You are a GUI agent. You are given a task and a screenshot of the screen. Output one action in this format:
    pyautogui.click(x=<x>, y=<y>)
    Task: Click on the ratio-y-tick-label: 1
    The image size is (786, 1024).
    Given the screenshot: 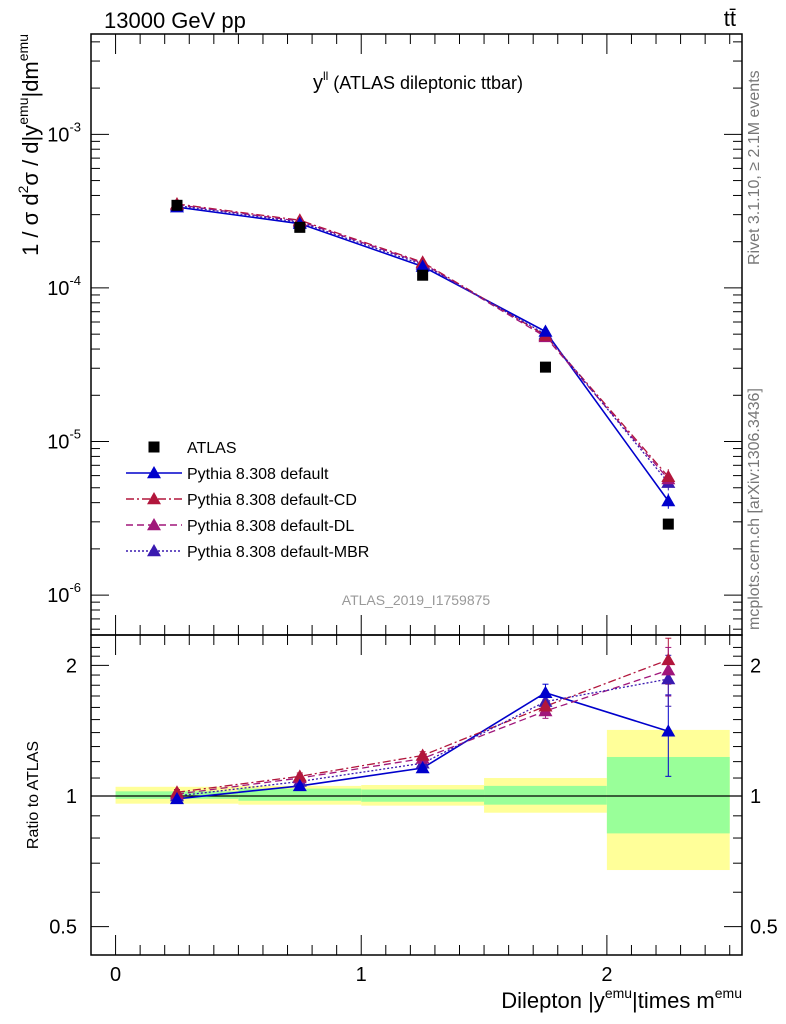 What is the action you would take?
    pyautogui.click(x=71, y=797)
    